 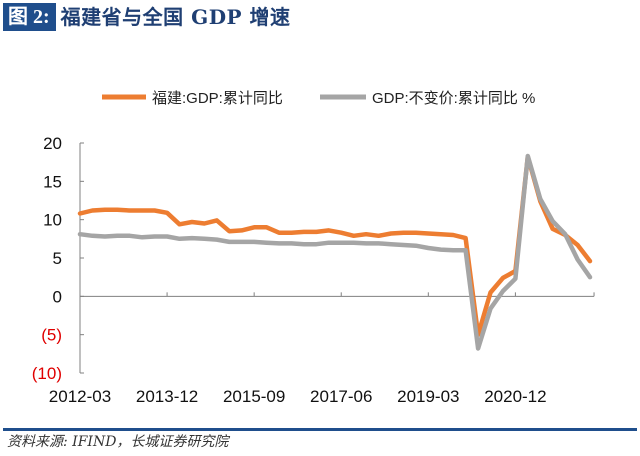 I want to click on figure-label: 图 2:, so click(x=29, y=17).